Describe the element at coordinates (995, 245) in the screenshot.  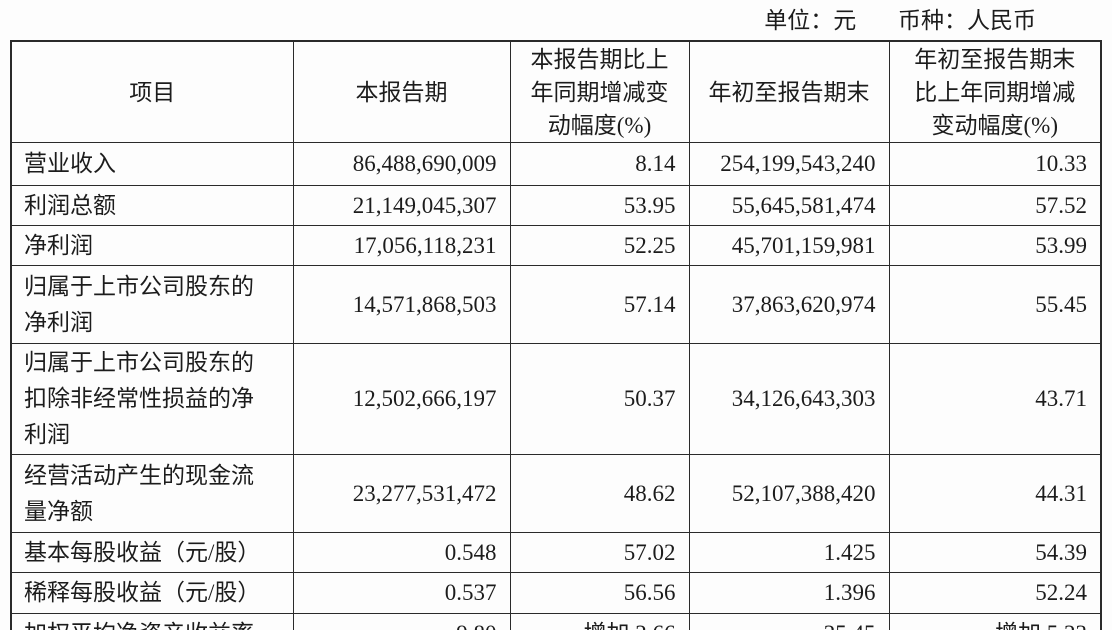
I see `cell-value: 53.99` at that location.